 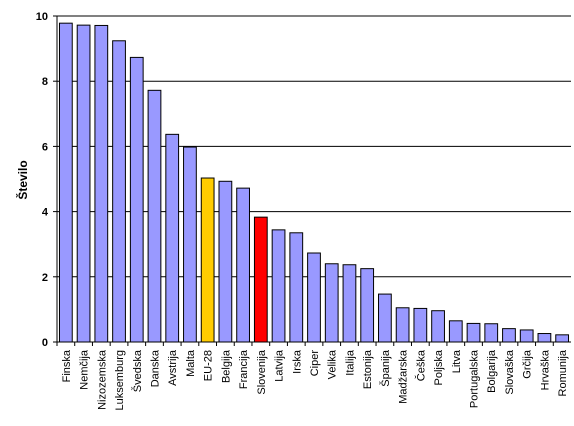 What do you see at coordinates (102, 379) in the screenshot?
I see `category-label: Nizozemska` at bounding box center [102, 379].